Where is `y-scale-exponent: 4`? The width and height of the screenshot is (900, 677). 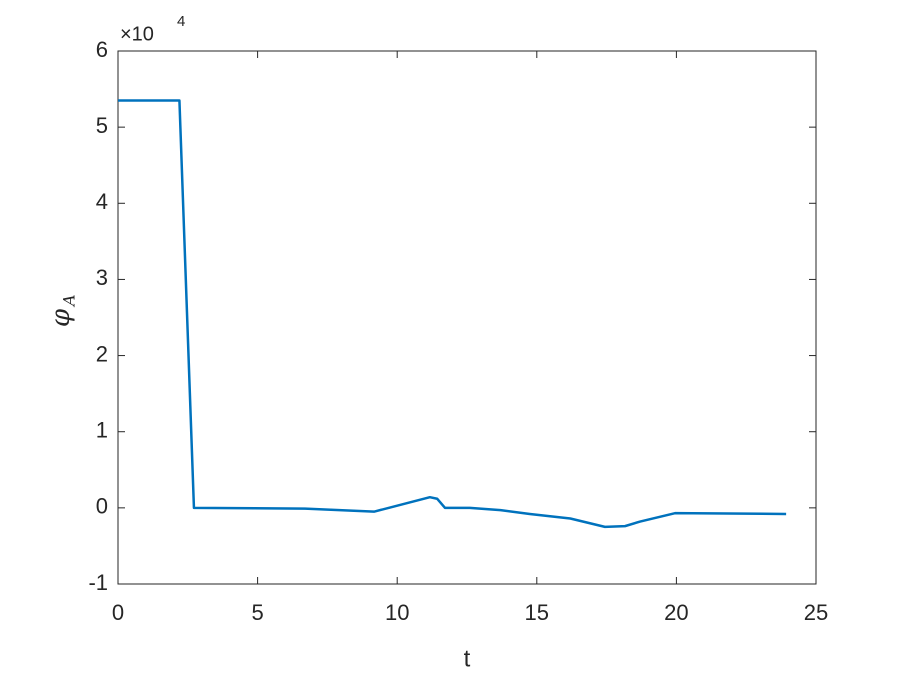 y-scale-exponent: 4 is located at coordinates (181, 21).